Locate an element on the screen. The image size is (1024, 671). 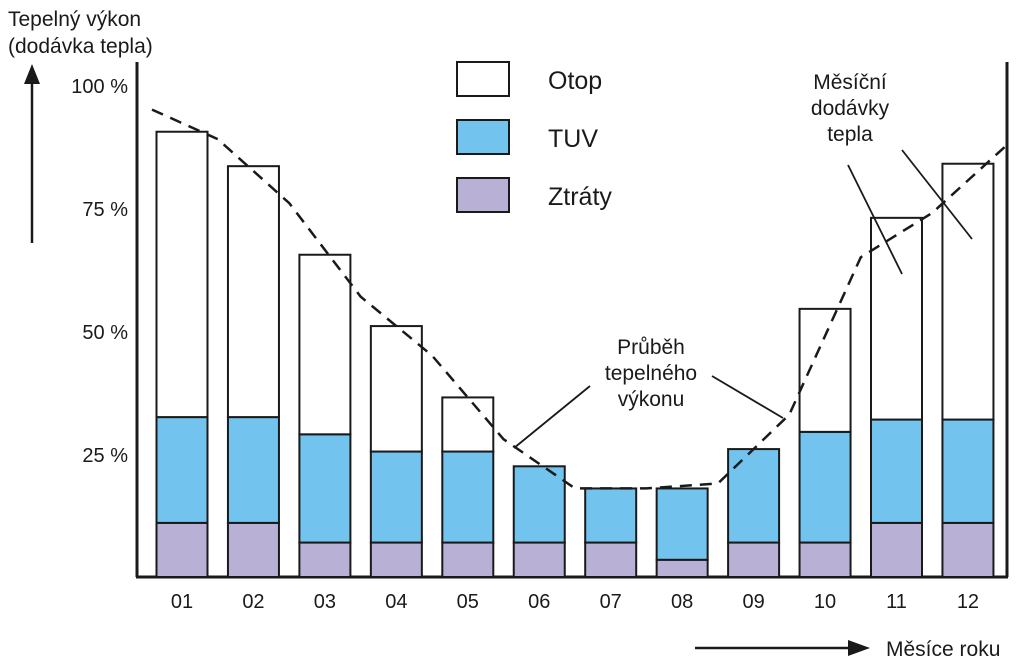
bar-segment-ztráty-01 is located at coordinates (182, 550).